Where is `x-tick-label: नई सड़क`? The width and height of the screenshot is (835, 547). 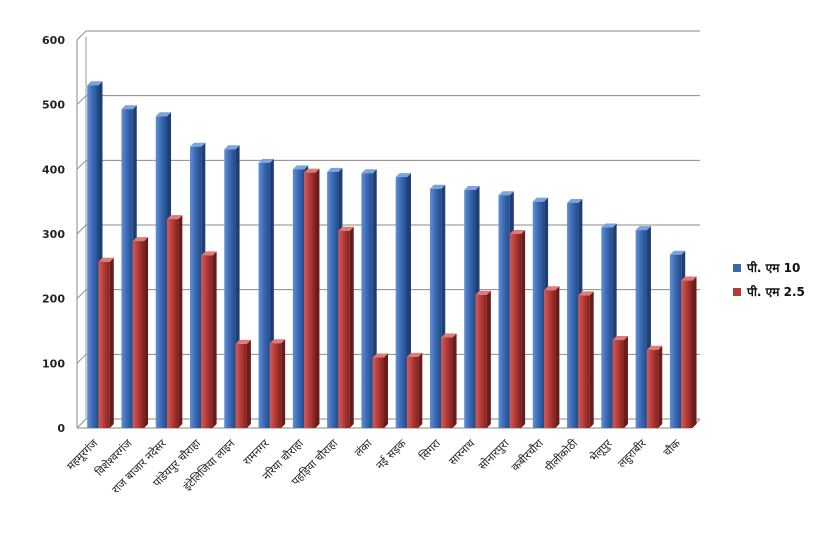 x-tick-label: नई सड़क is located at coordinates (392, 455).